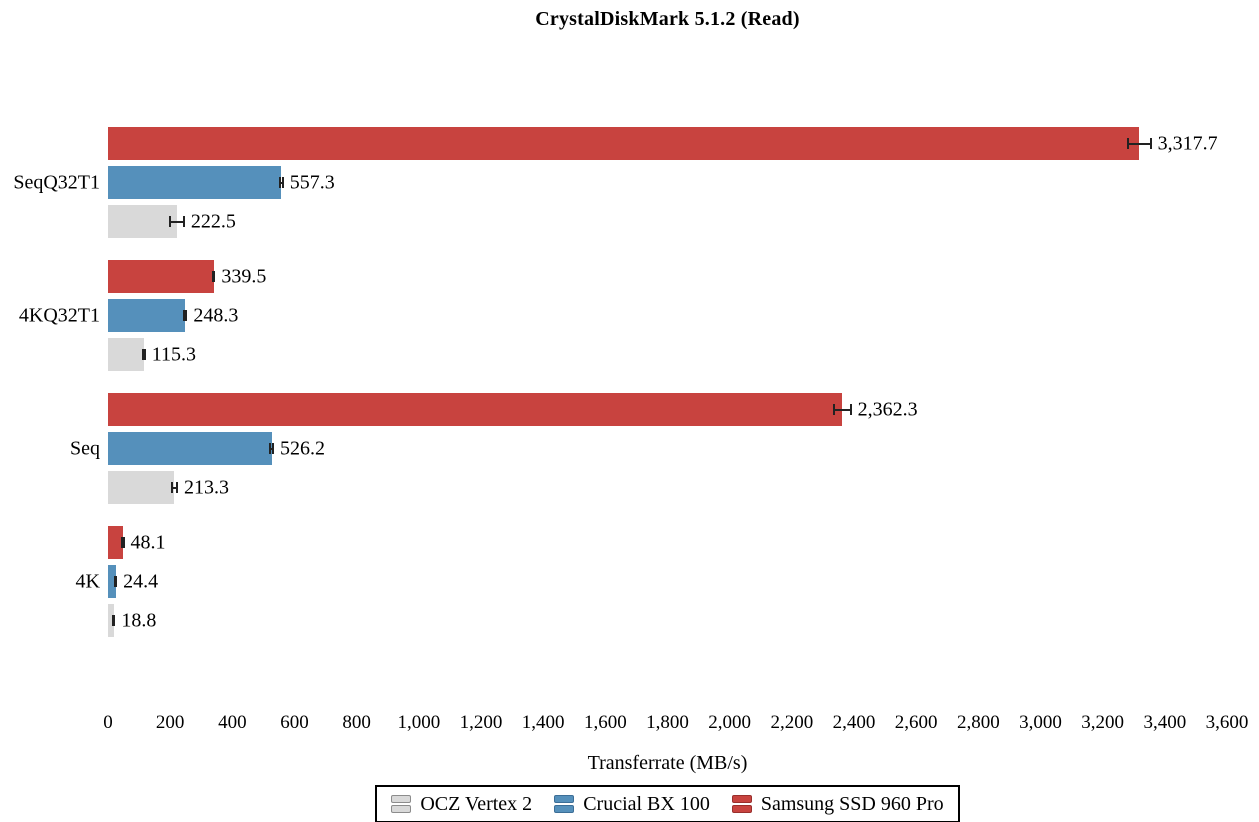  What do you see at coordinates (244, 276) in the screenshot?
I see `value-label: 339.5` at bounding box center [244, 276].